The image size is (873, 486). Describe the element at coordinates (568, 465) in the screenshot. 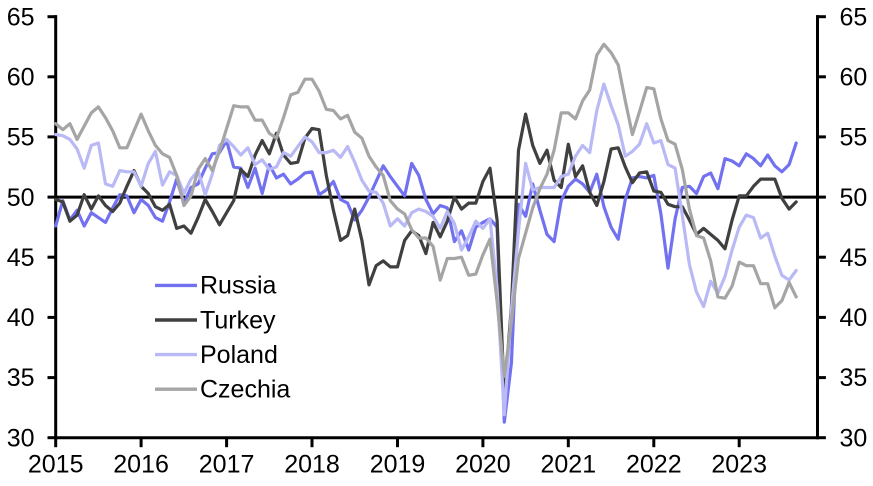

I see `svg-text: 2021` at that location.